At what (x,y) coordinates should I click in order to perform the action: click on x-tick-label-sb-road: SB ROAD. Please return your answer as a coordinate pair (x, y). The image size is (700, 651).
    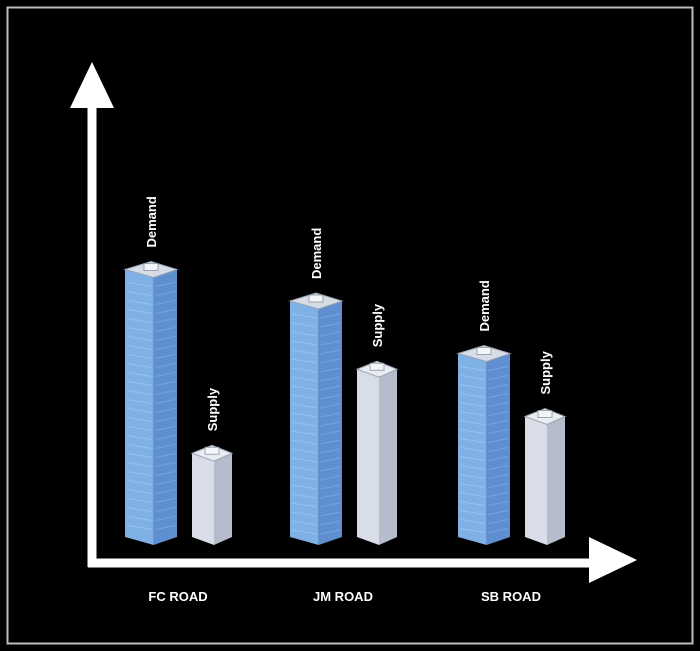
    Looking at the image, I should click on (511, 596).